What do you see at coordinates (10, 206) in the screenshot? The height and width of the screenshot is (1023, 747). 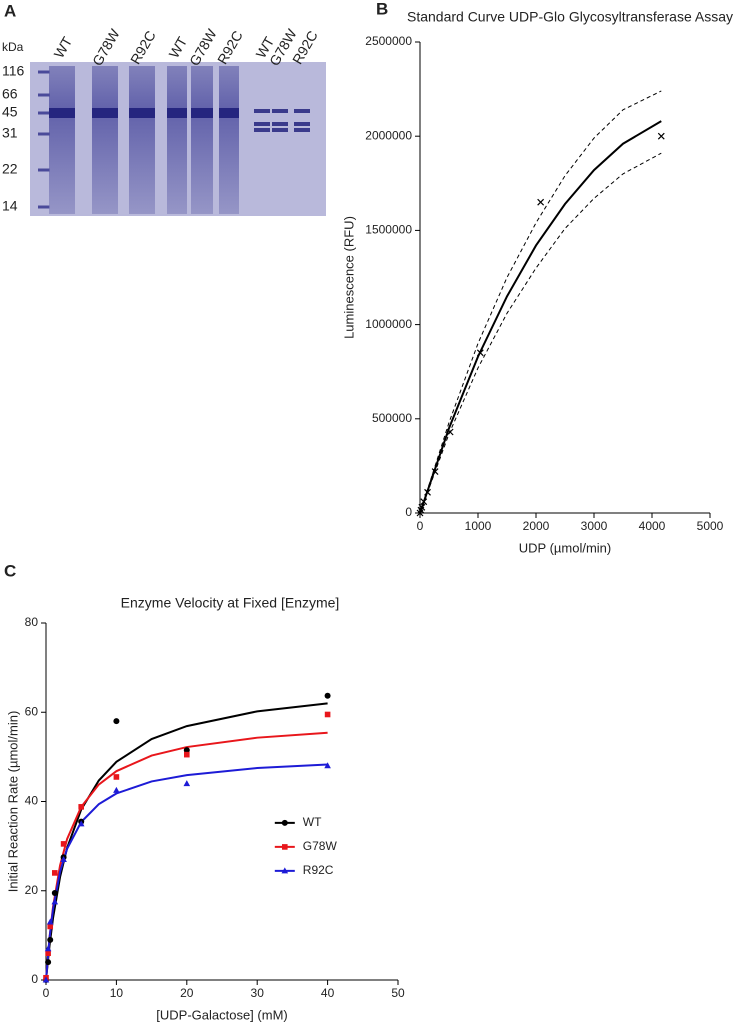 I see `marker-label: 14` at bounding box center [10, 206].